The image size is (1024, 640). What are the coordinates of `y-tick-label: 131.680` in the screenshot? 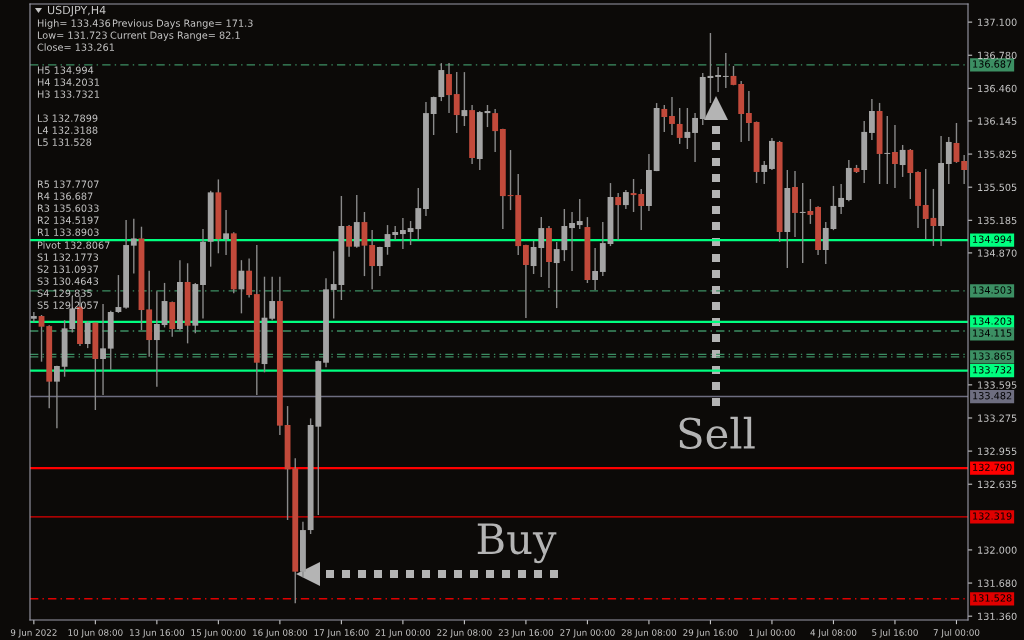 It's located at (997, 583).